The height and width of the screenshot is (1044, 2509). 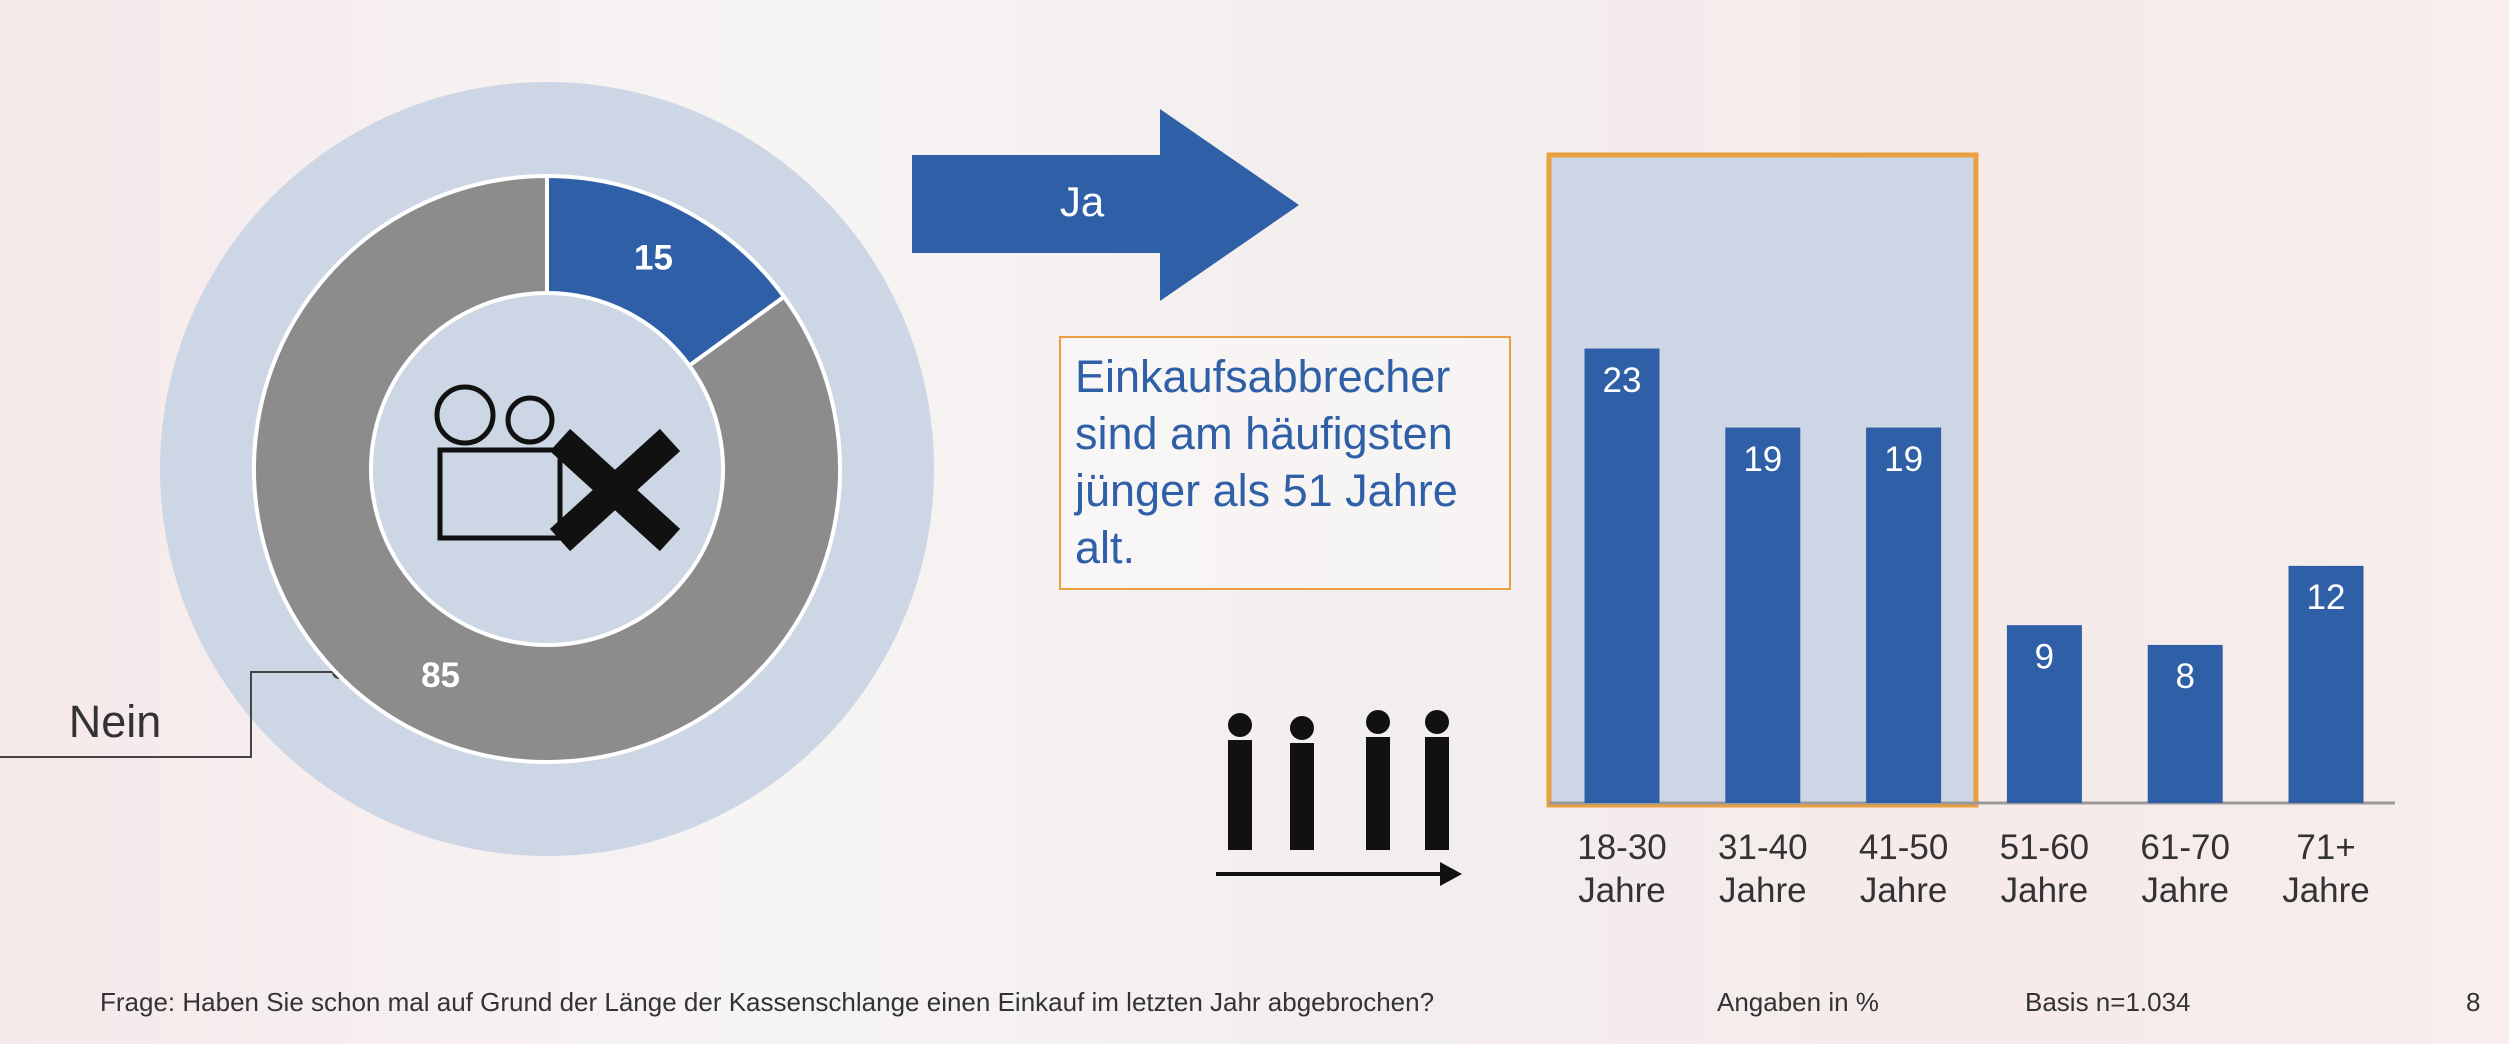 I want to click on x-tick-label: 18-30 Jahre, so click(x=1622, y=869).